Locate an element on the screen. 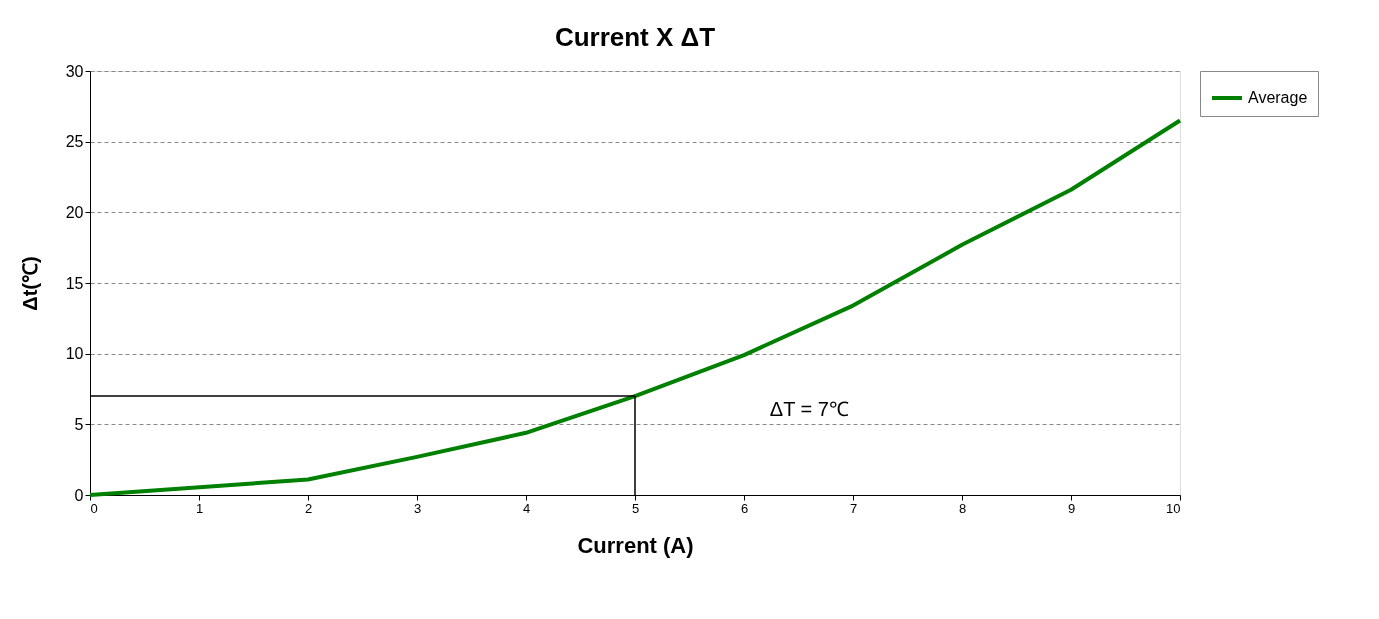 The height and width of the screenshot is (619, 1379). y-tick-label: 25 is located at coordinates (74, 142).